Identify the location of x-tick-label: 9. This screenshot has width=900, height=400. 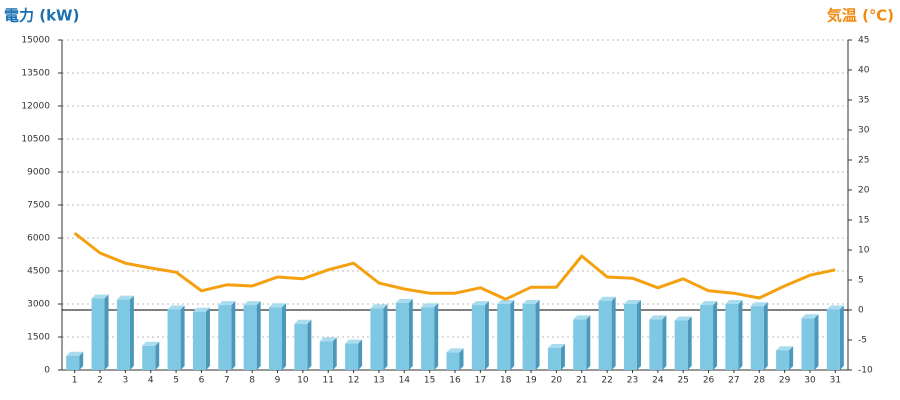
(278, 381).